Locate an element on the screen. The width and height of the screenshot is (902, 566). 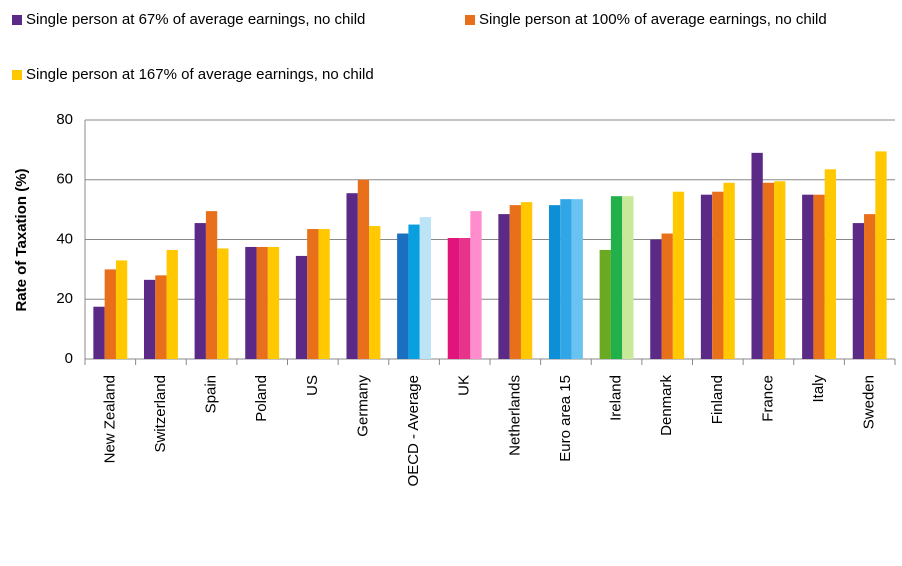
x-tick-label: Denmark is located at coordinates (666, 405).